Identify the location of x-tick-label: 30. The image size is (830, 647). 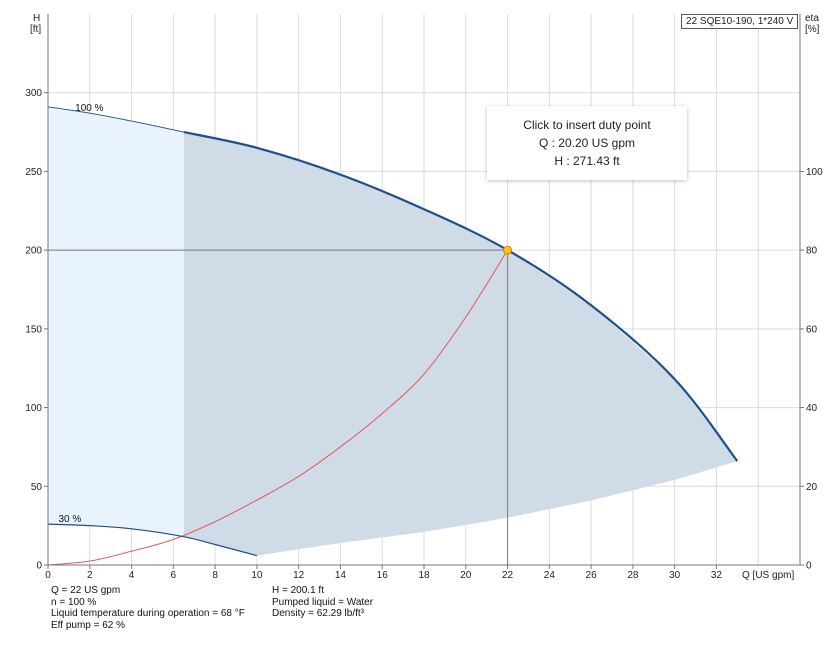
(675, 575).